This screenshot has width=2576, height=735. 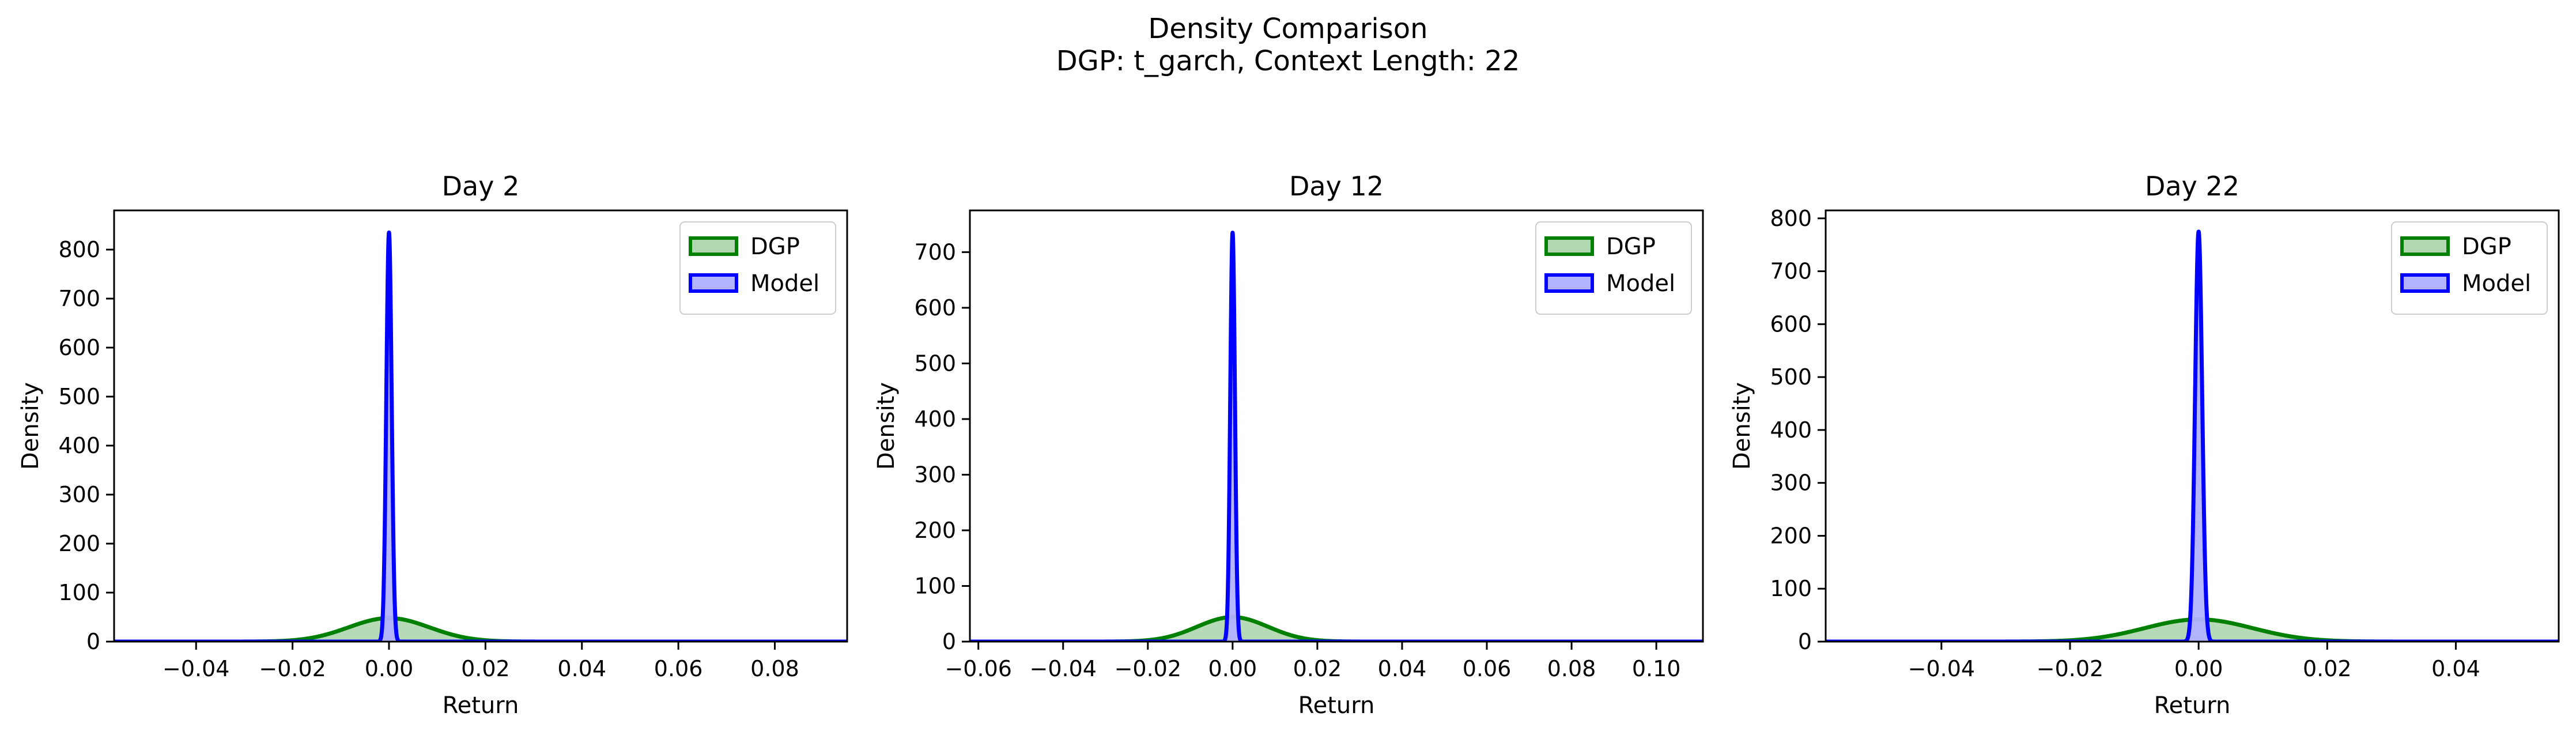 I want to click on density-fill-dgp, so click(x=1336, y=629).